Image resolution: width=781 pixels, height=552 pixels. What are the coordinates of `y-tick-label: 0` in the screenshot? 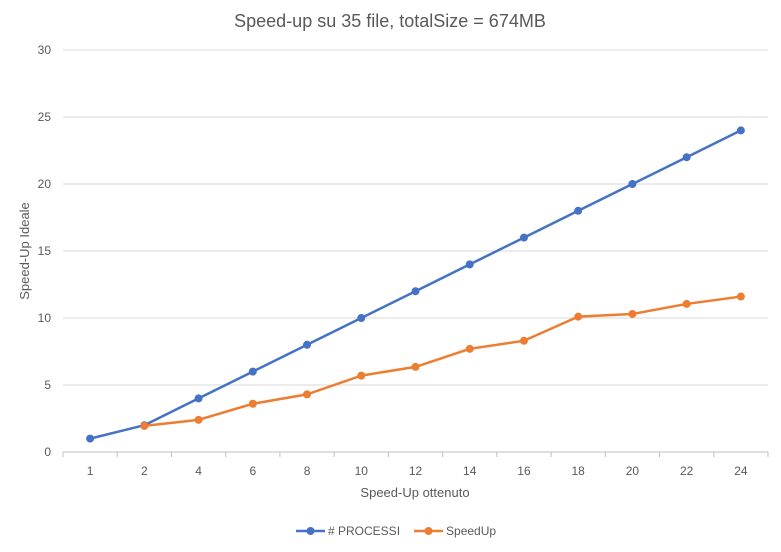 It's located at (47, 452).